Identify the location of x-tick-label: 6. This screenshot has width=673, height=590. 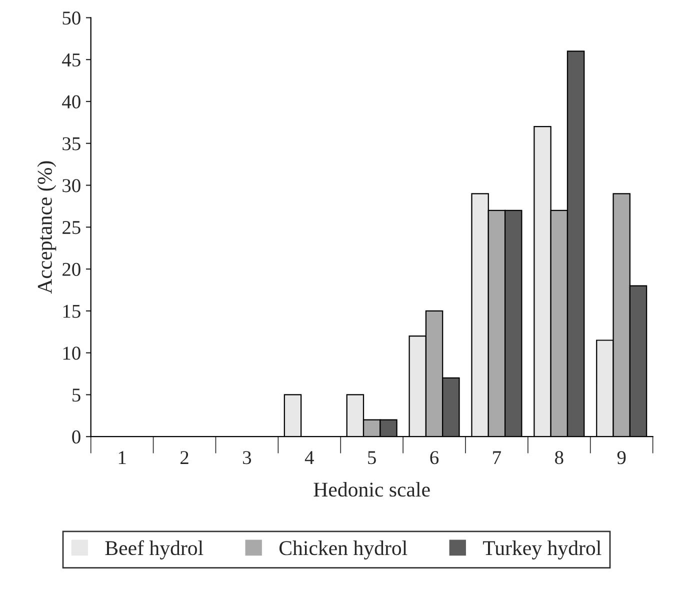
(434, 457).